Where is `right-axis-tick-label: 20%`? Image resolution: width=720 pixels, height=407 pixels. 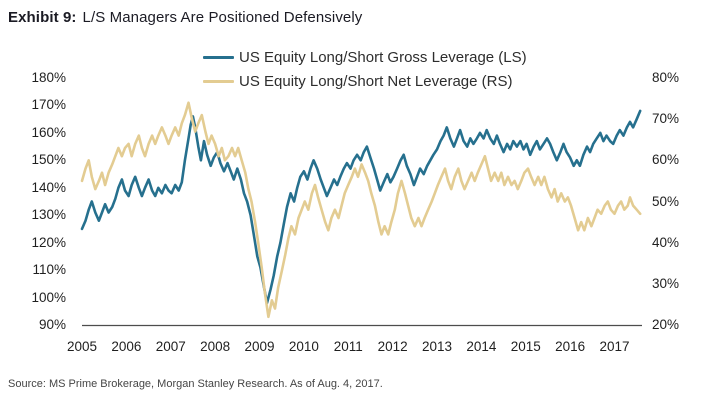 right-axis-tick-label: 20% is located at coordinates (666, 324).